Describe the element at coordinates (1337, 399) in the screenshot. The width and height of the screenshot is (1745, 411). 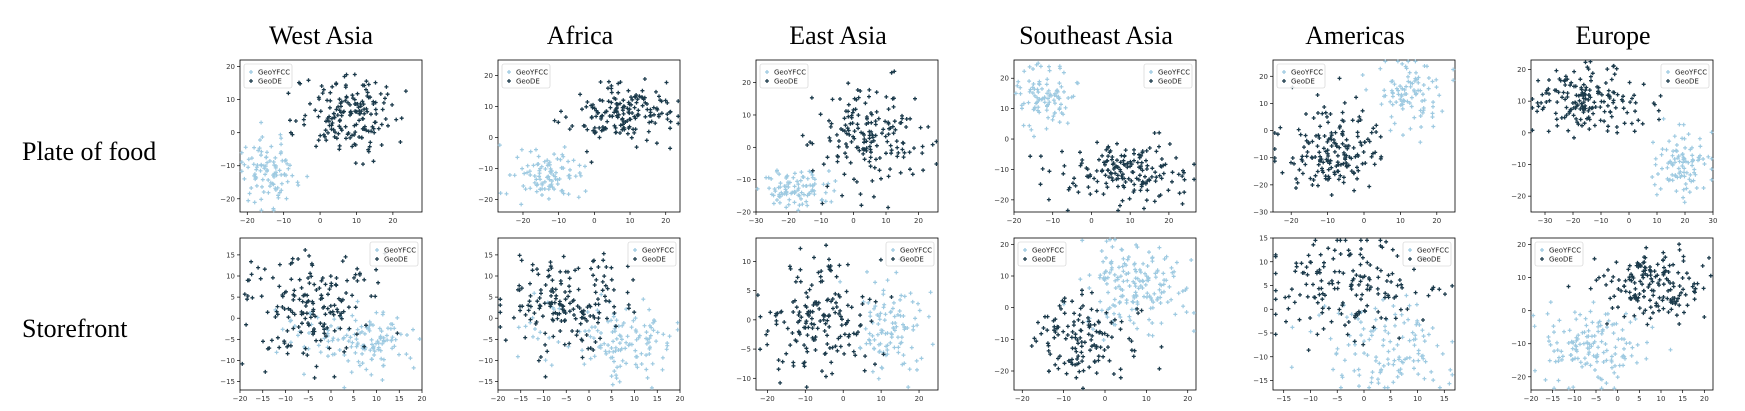
I see `x-tick-label: −5` at that location.